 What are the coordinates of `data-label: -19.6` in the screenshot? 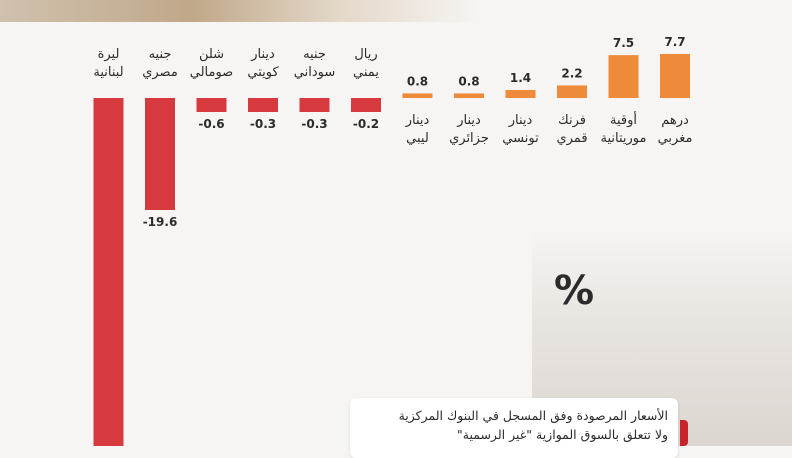 It's located at (160, 222).